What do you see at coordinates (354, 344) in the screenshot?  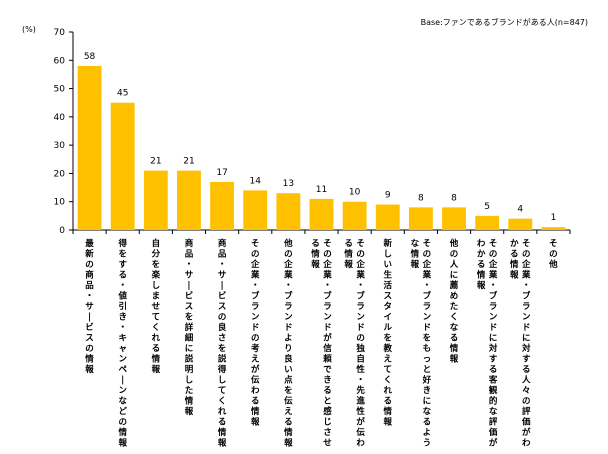 I see `category-label: その企業・ブランドの独自性・先進性が伝わる情報` at bounding box center [354, 344].